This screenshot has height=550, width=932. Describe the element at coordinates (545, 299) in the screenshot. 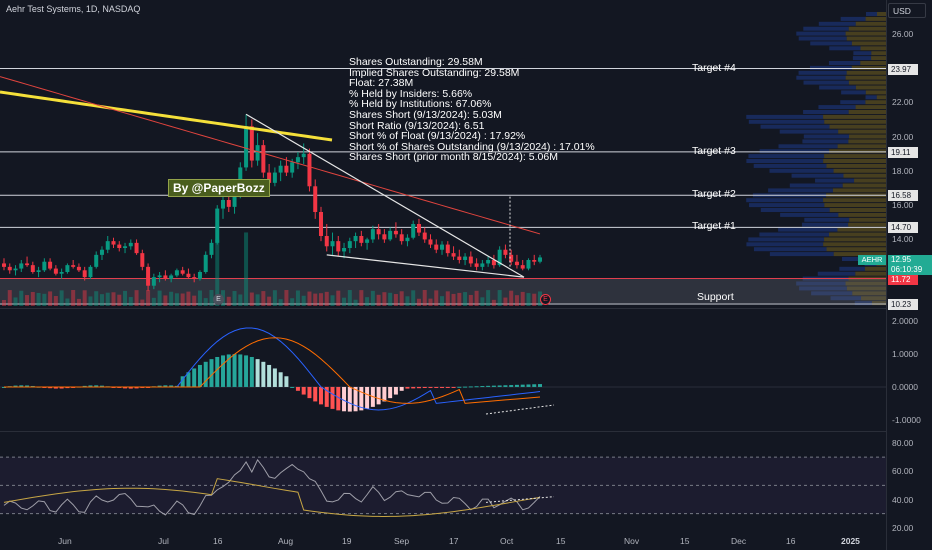

I see `earnings-marker-next: E` at that location.